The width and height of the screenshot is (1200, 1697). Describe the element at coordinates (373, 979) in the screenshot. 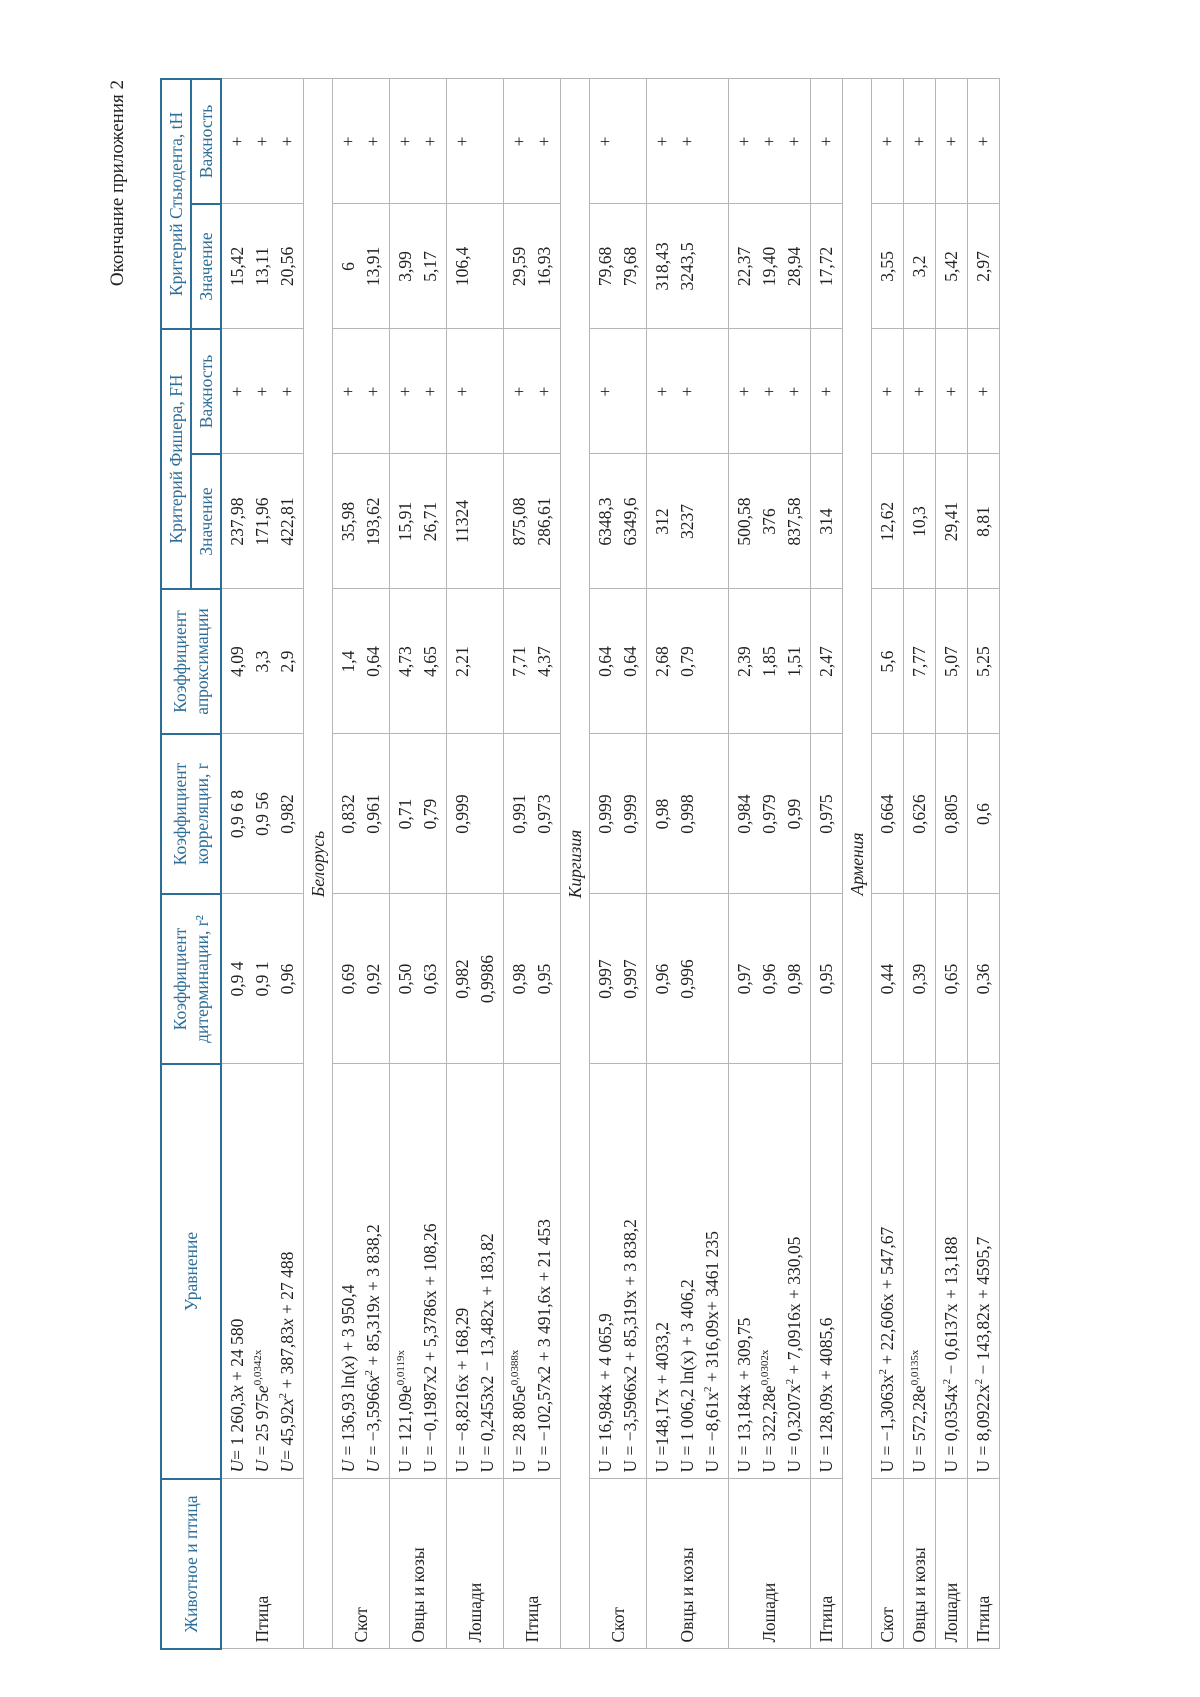

I see `r2-value: 0,92` at that location.